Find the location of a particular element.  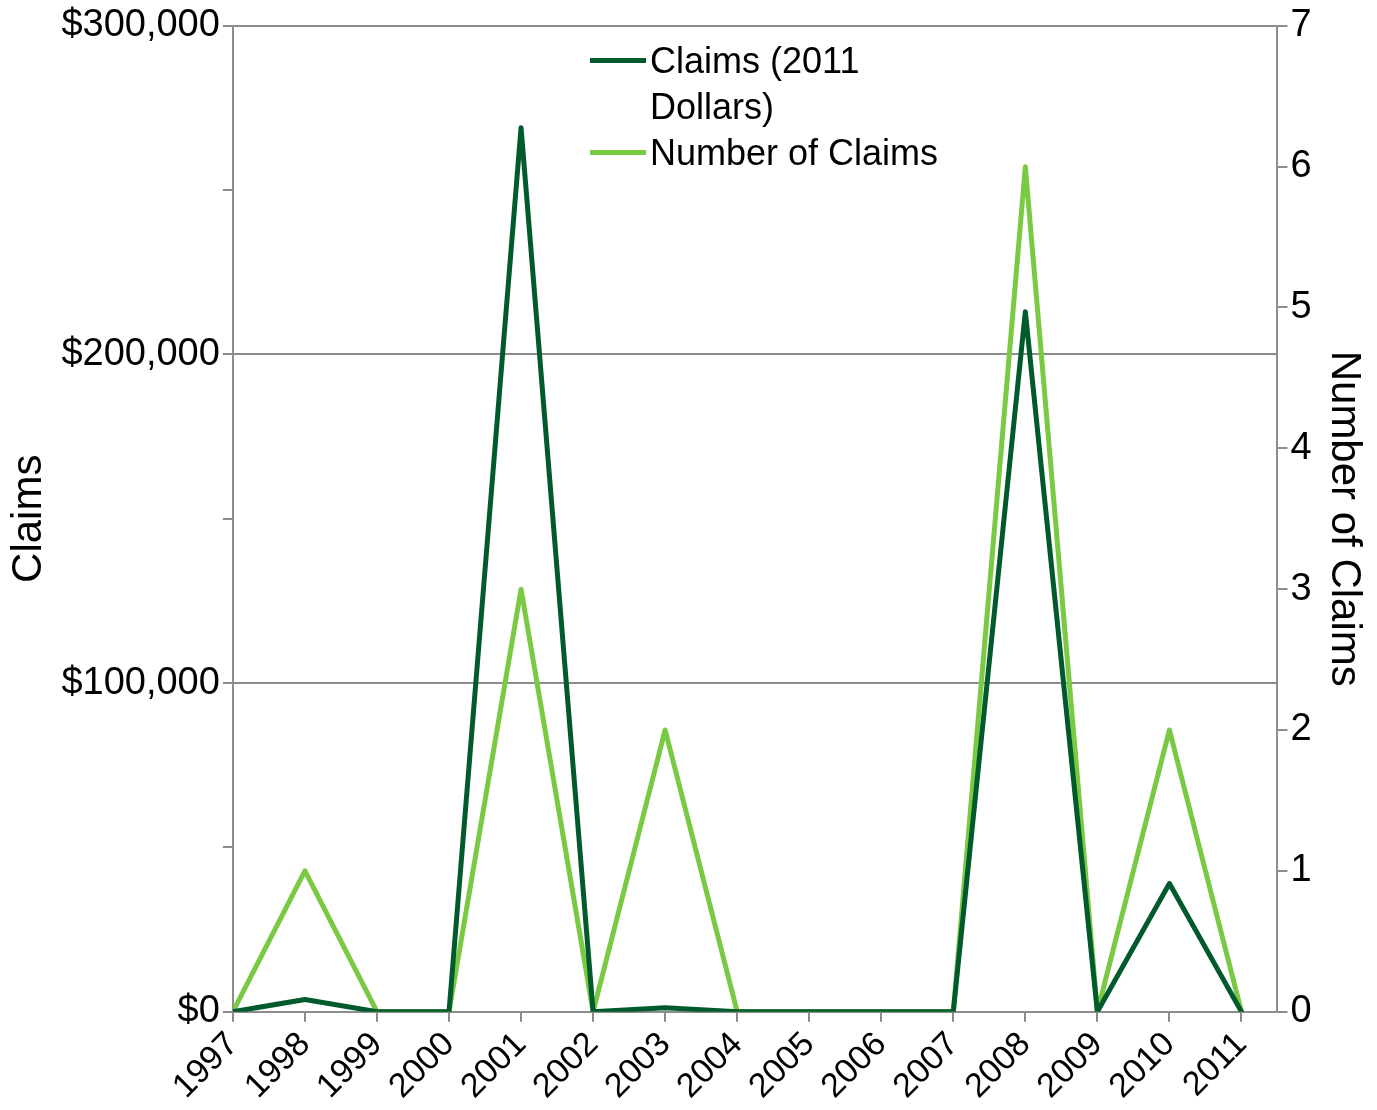

y2-tick-label: 6 is located at coordinates (1301, 164).